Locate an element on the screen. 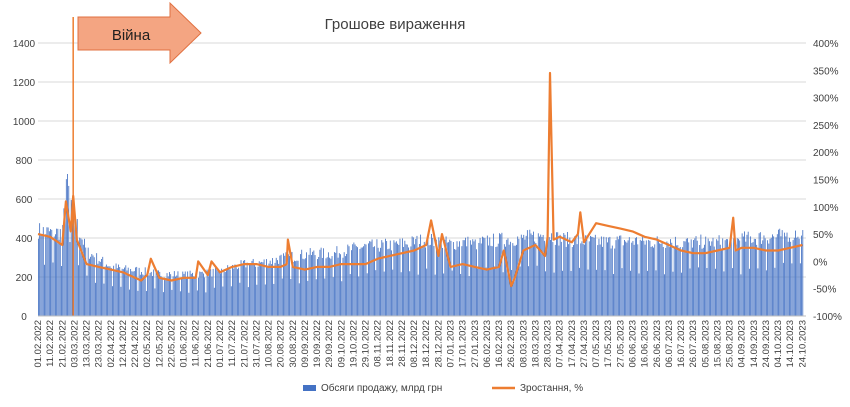 Image resolution: width=850 pixels, height=407 pixels. x-tick-label: 27.01.2023 is located at coordinates (475, 344).